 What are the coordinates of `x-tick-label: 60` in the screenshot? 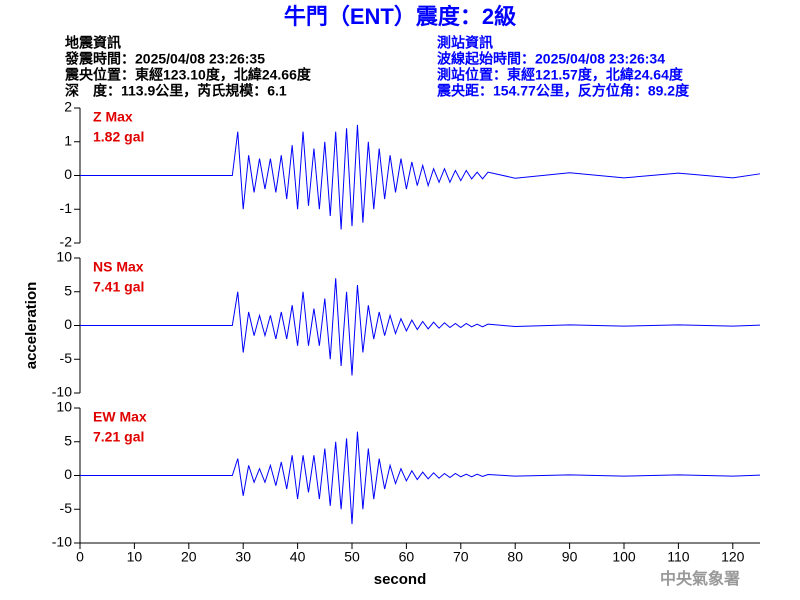 It's located at (407, 557).